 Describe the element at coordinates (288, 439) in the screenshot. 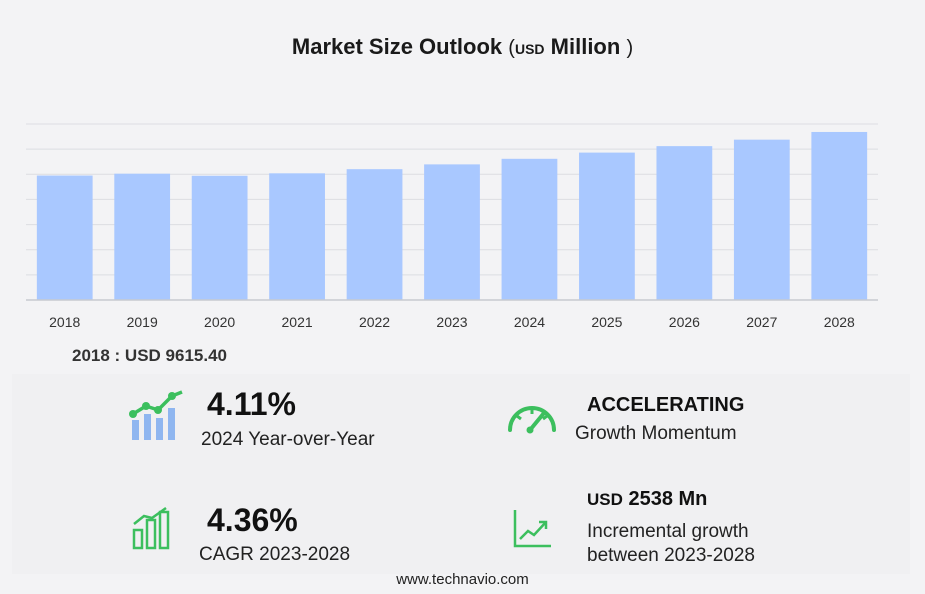

I see `yoy-label: 2024 Year-over-Year` at that location.